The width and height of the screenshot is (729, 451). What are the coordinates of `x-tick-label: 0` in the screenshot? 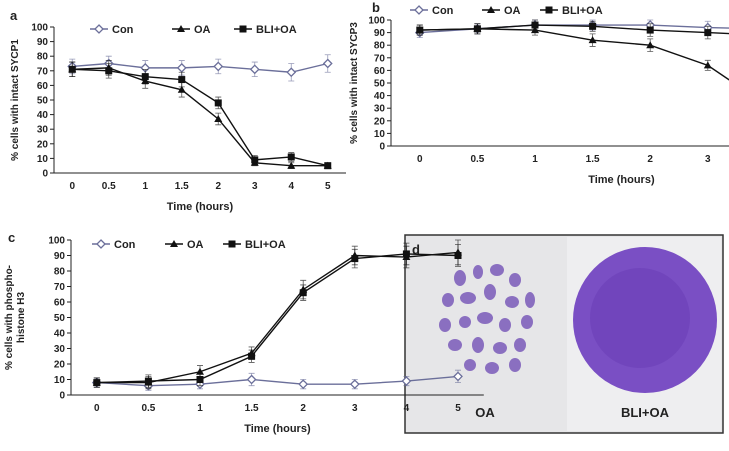 It's located at (97, 408).